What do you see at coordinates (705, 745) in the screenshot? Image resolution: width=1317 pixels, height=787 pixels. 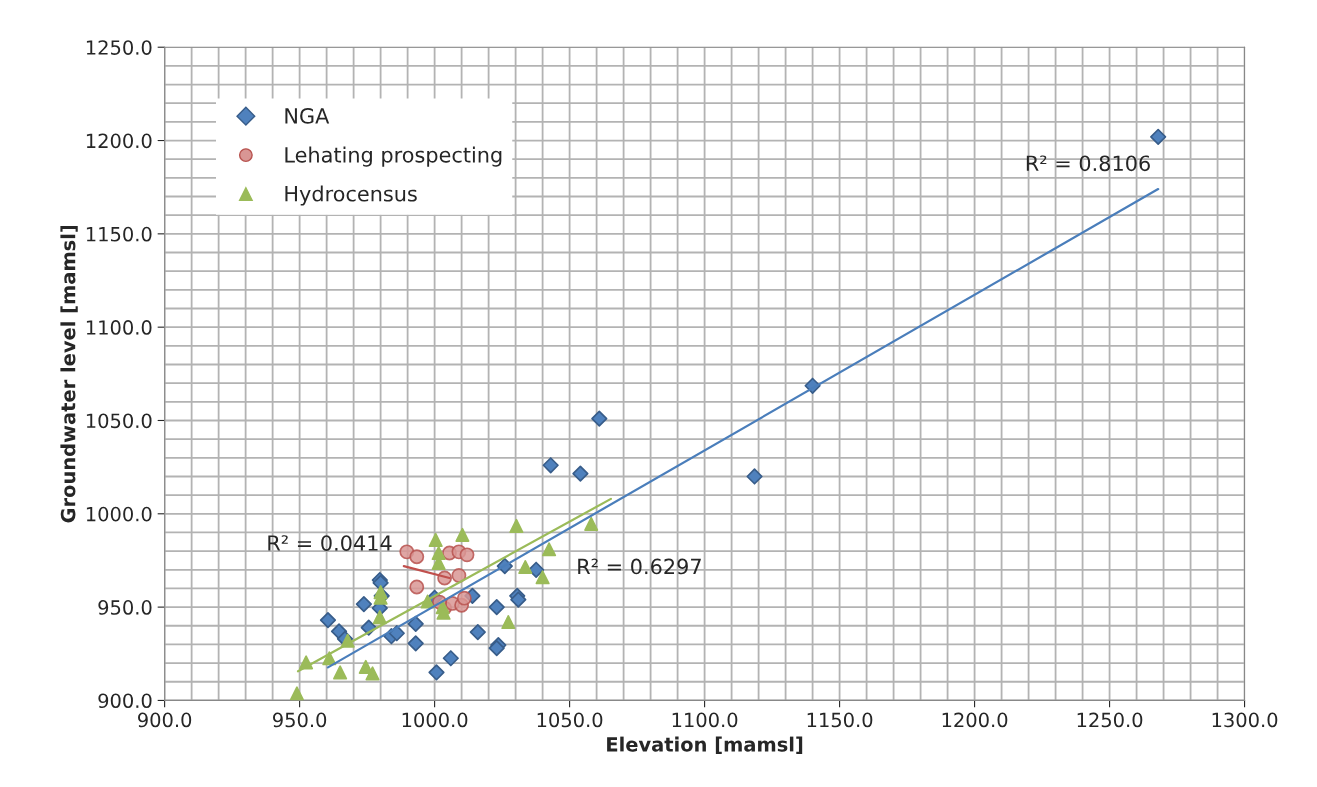 I see `x-axis-title: Elevation [mamsl]` at bounding box center [705, 745].